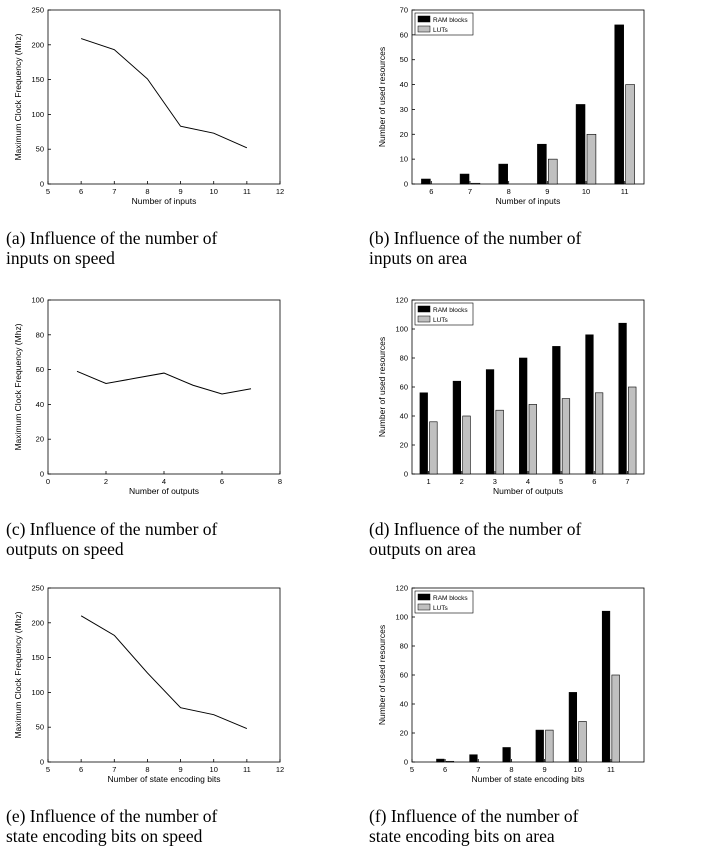 This screenshot has width=707, height=849. What do you see at coordinates (112, 529) in the screenshot?
I see `caption-line: (c) Influence of the number of` at bounding box center [112, 529].